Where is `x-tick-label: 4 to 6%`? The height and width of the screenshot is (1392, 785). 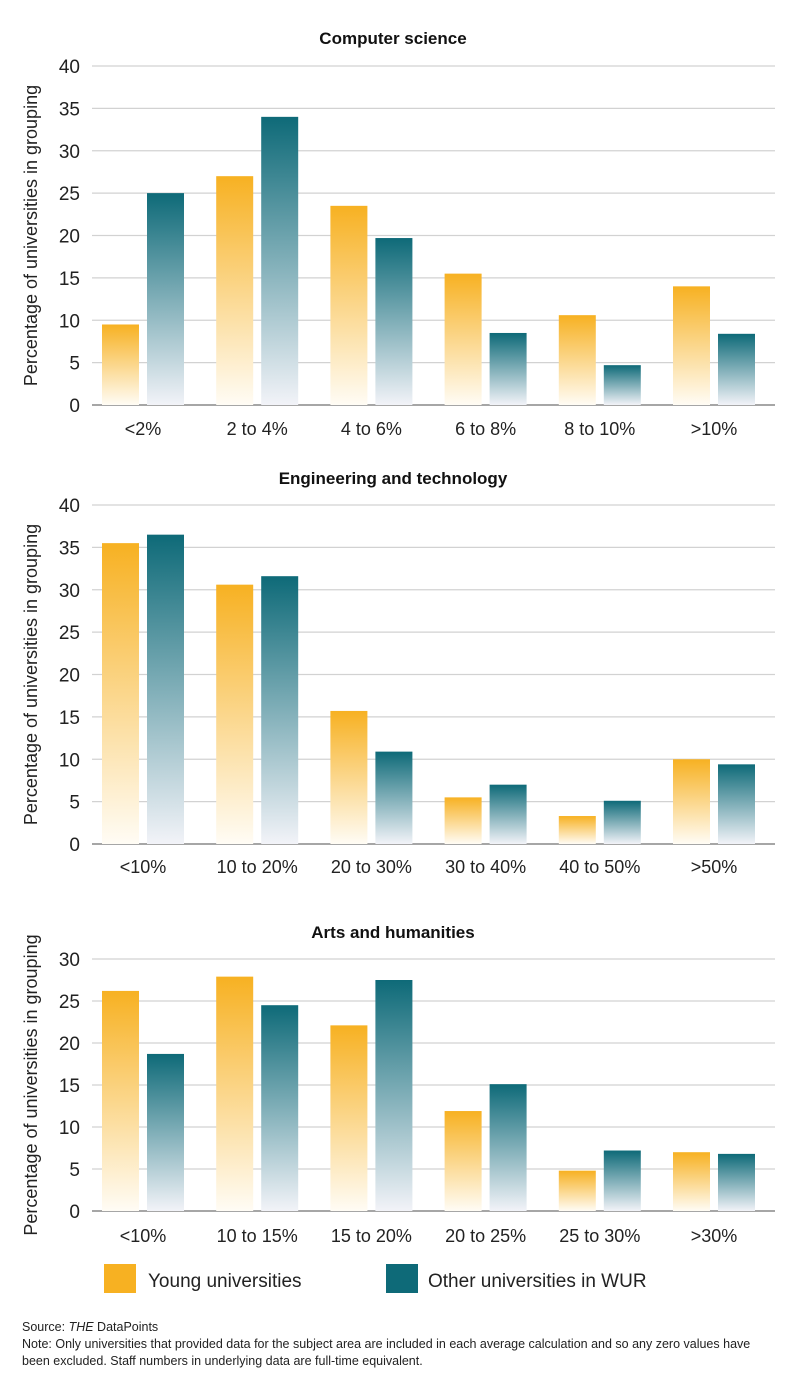
x-tick-label: 4 to 6% is located at coordinates (371, 429).